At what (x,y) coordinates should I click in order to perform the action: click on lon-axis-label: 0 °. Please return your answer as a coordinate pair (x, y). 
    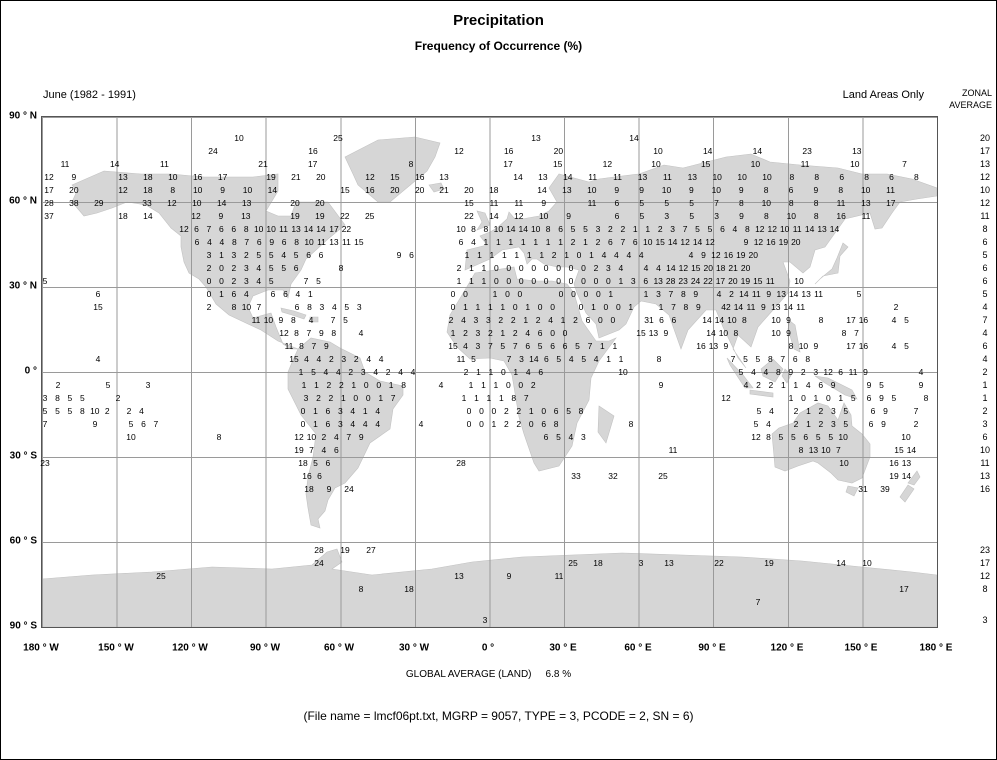
    Looking at the image, I should click on (488, 648).